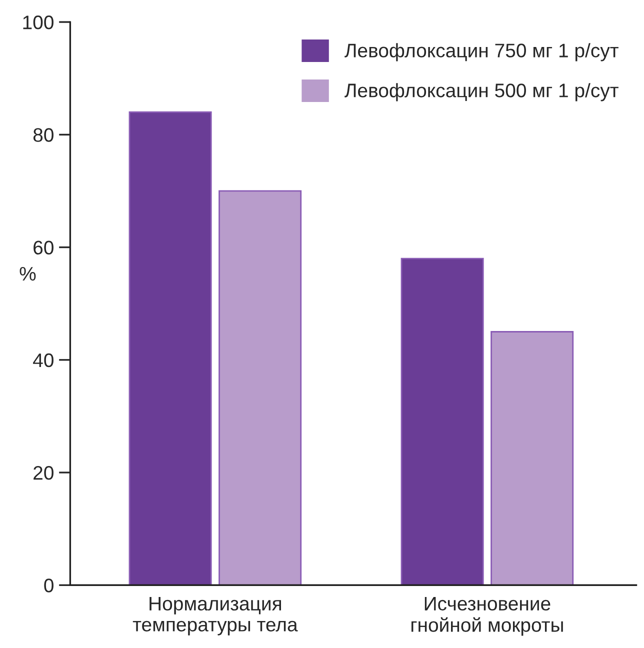  Describe the element at coordinates (487, 616) in the screenshot. I see `x-tick-label: Исчезновение гнойной мокроты` at that location.